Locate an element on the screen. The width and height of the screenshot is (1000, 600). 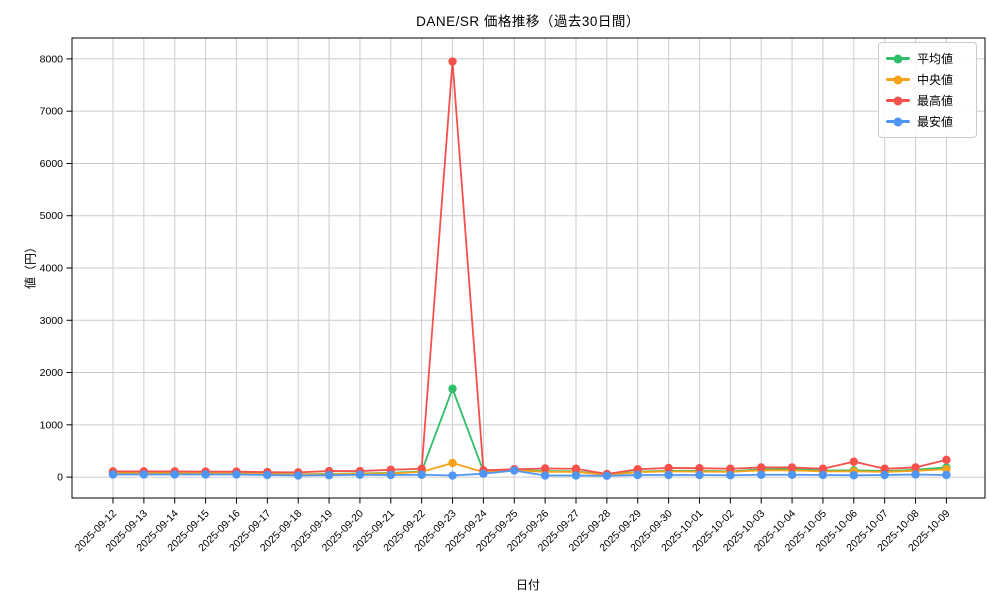
min-line-marker-icon is located at coordinates (898, 121).